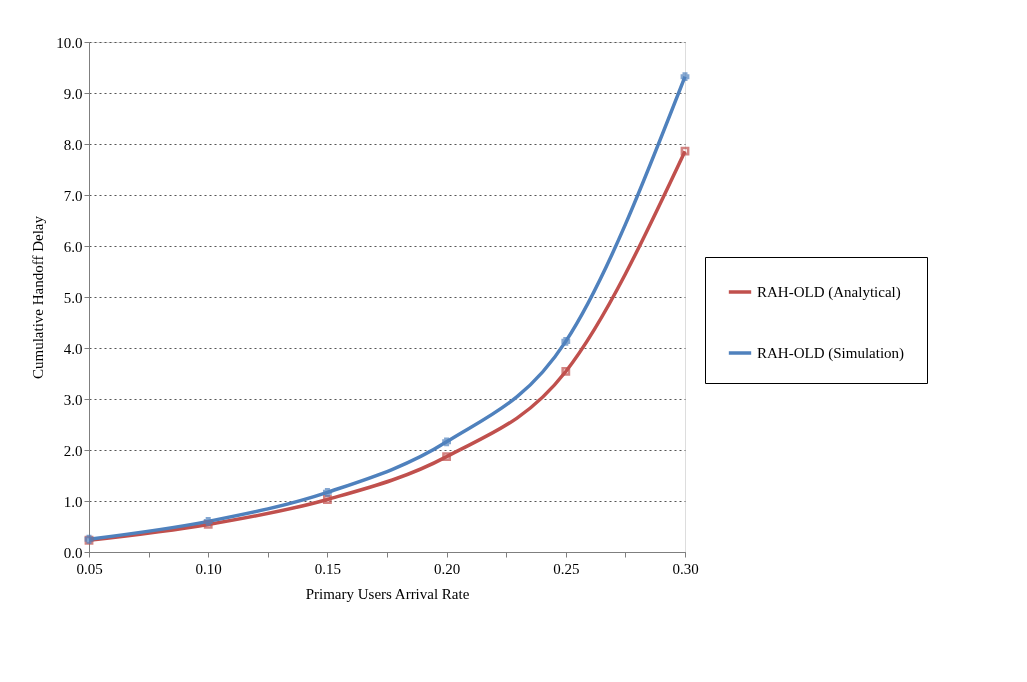 The height and width of the screenshot is (682, 1027). What do you see at coordinates (89, 568) in the screenshot?
I see `x-tick-label: 0.05` at bounding box center [89, 568].